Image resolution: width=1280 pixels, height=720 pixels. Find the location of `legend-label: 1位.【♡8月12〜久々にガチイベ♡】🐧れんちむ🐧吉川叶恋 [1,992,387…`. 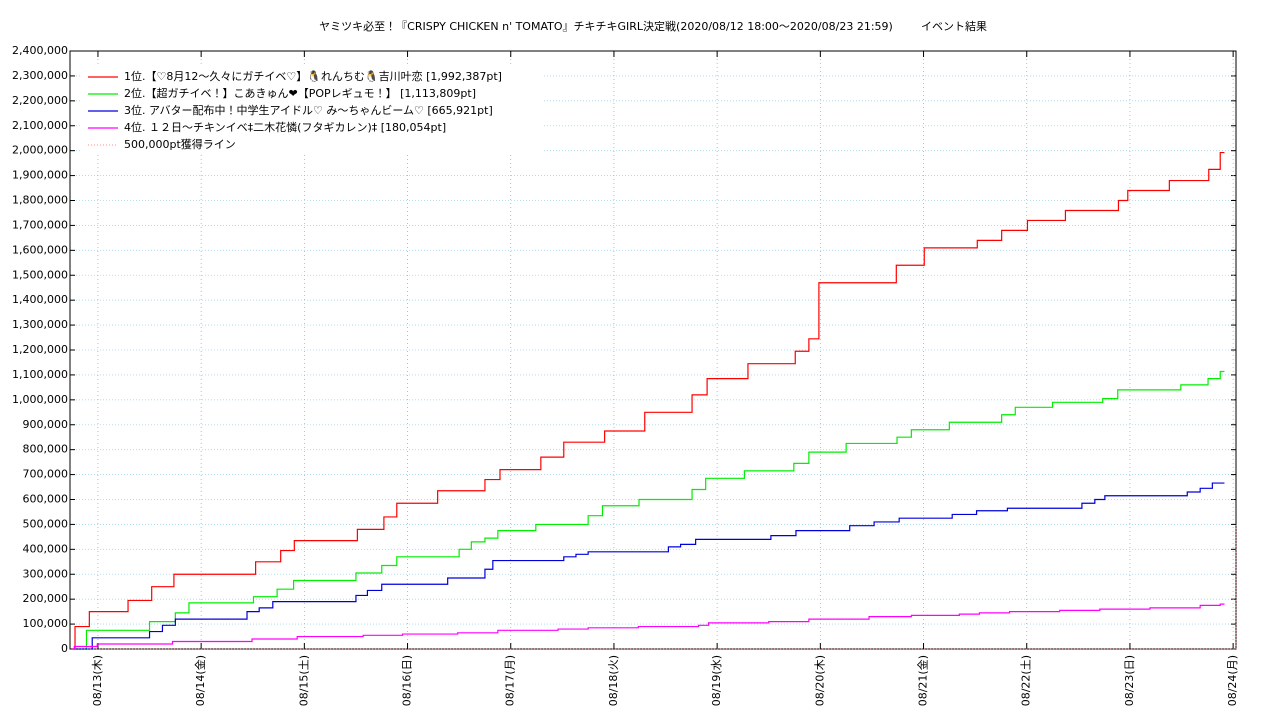

legend-label: 1位.【♡8月12〜久々にガチイベ♡】🐧れんちむ🐧吉川叶恋 [1,992,387… is located at coordinates (313, 76).